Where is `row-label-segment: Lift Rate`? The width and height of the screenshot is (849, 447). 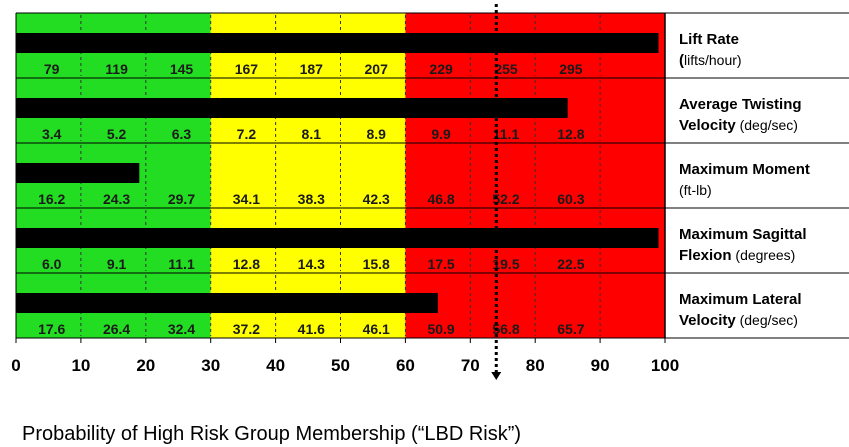
row-label-segment: Lift Rate is located at coordinates (709, 39).